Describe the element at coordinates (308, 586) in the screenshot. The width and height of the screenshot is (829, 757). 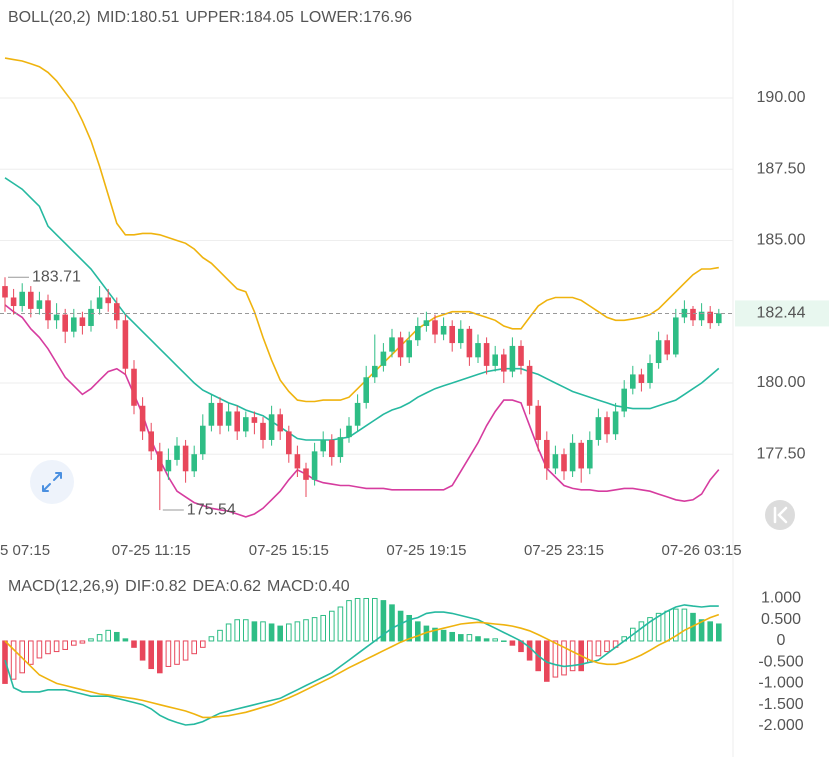
I see `legend-label: MACD:0.40` at that location.